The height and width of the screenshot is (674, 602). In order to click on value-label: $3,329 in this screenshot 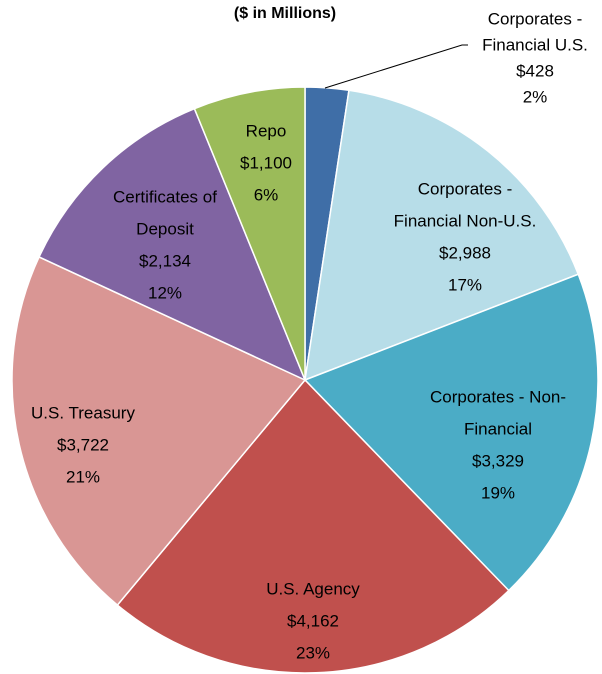, I will do `click(498, 460)`.